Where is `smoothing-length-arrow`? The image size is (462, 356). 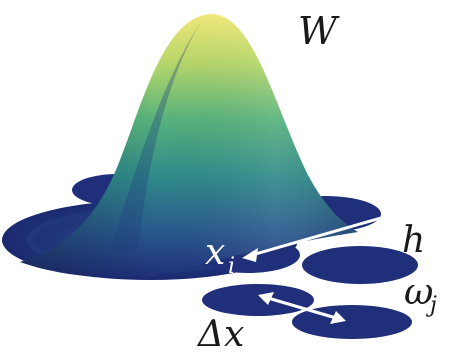 smoothing-length-arrow is located at coordinates (322, 236).